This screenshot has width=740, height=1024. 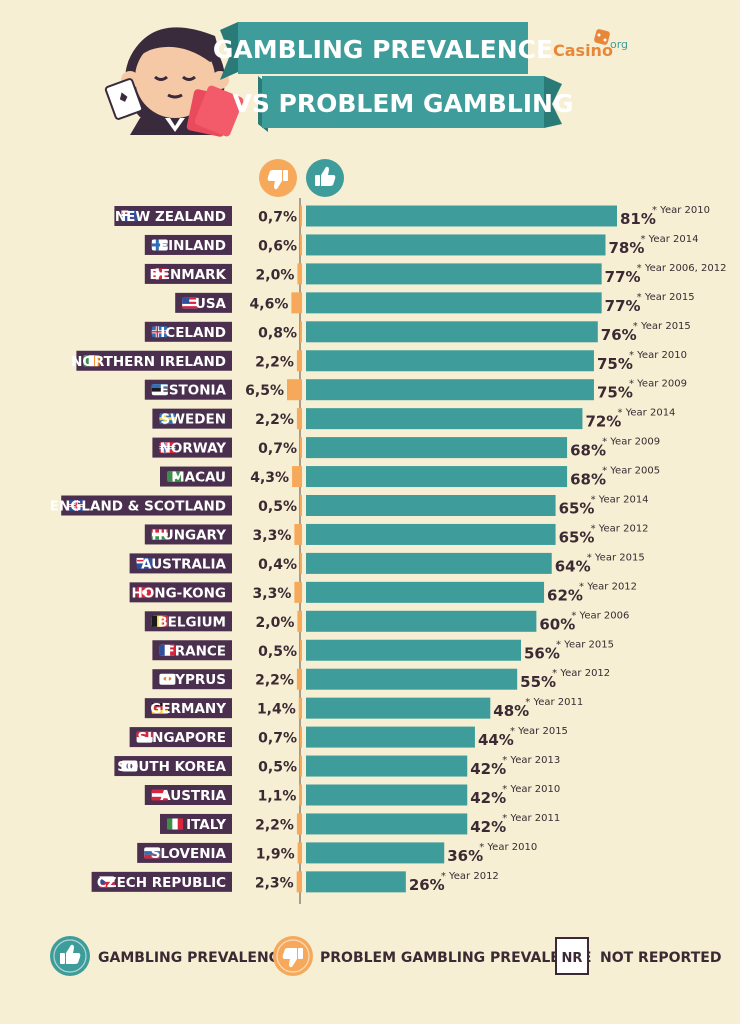 I want to click on brand-name: Casino, so click(x=583, y=50).